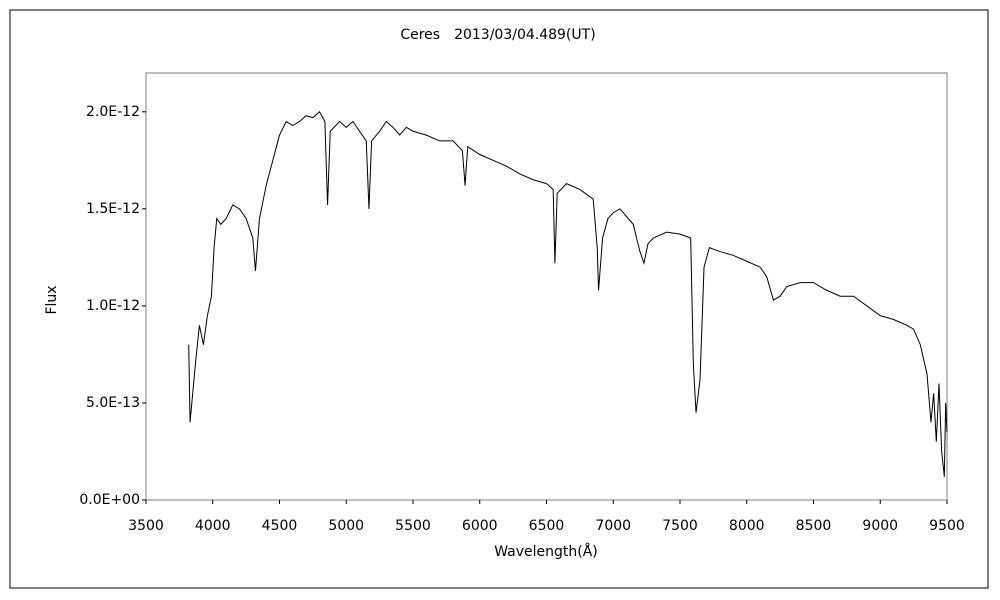 This screenshot has height=600, width=1000. Describe the element at coordinates (280, 526) in the screenshot. I see `x-tick-label: 4500` at that location.